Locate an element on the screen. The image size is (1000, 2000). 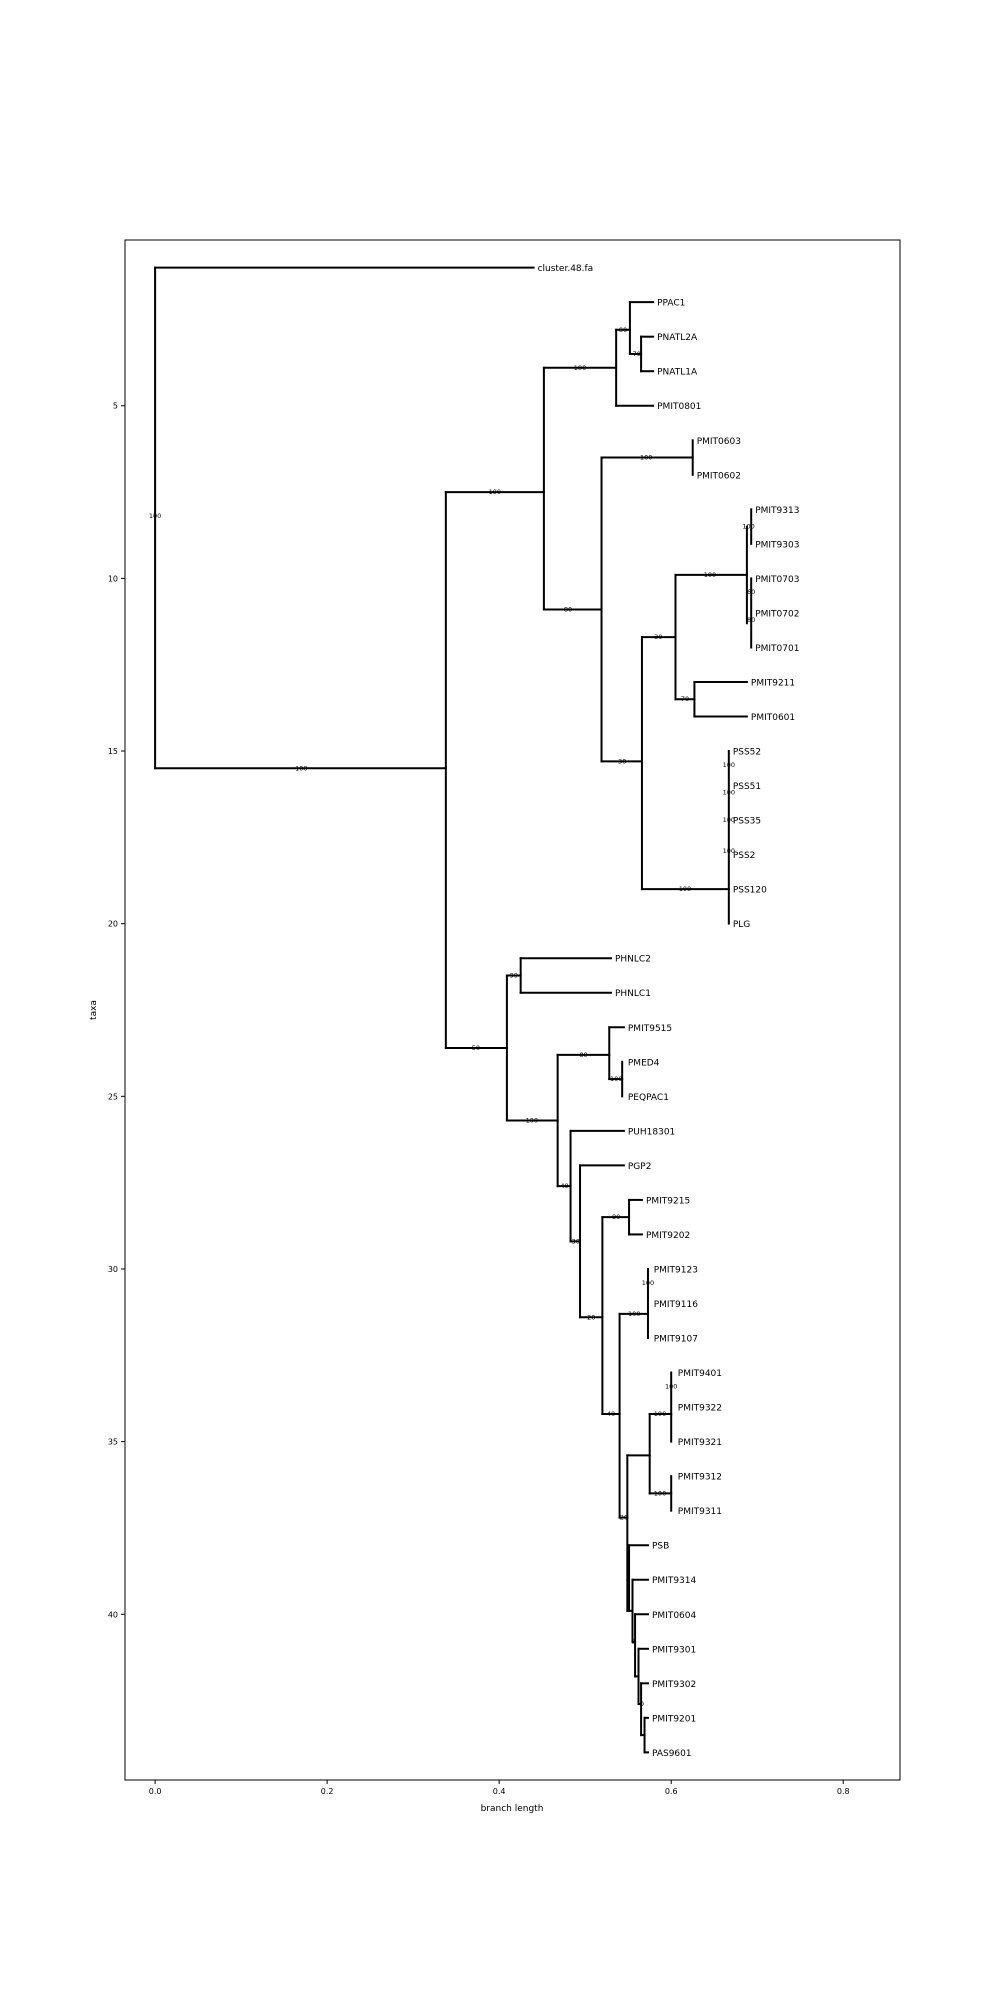
leaf-label: PSS2 is located at coordinates (744, 856).